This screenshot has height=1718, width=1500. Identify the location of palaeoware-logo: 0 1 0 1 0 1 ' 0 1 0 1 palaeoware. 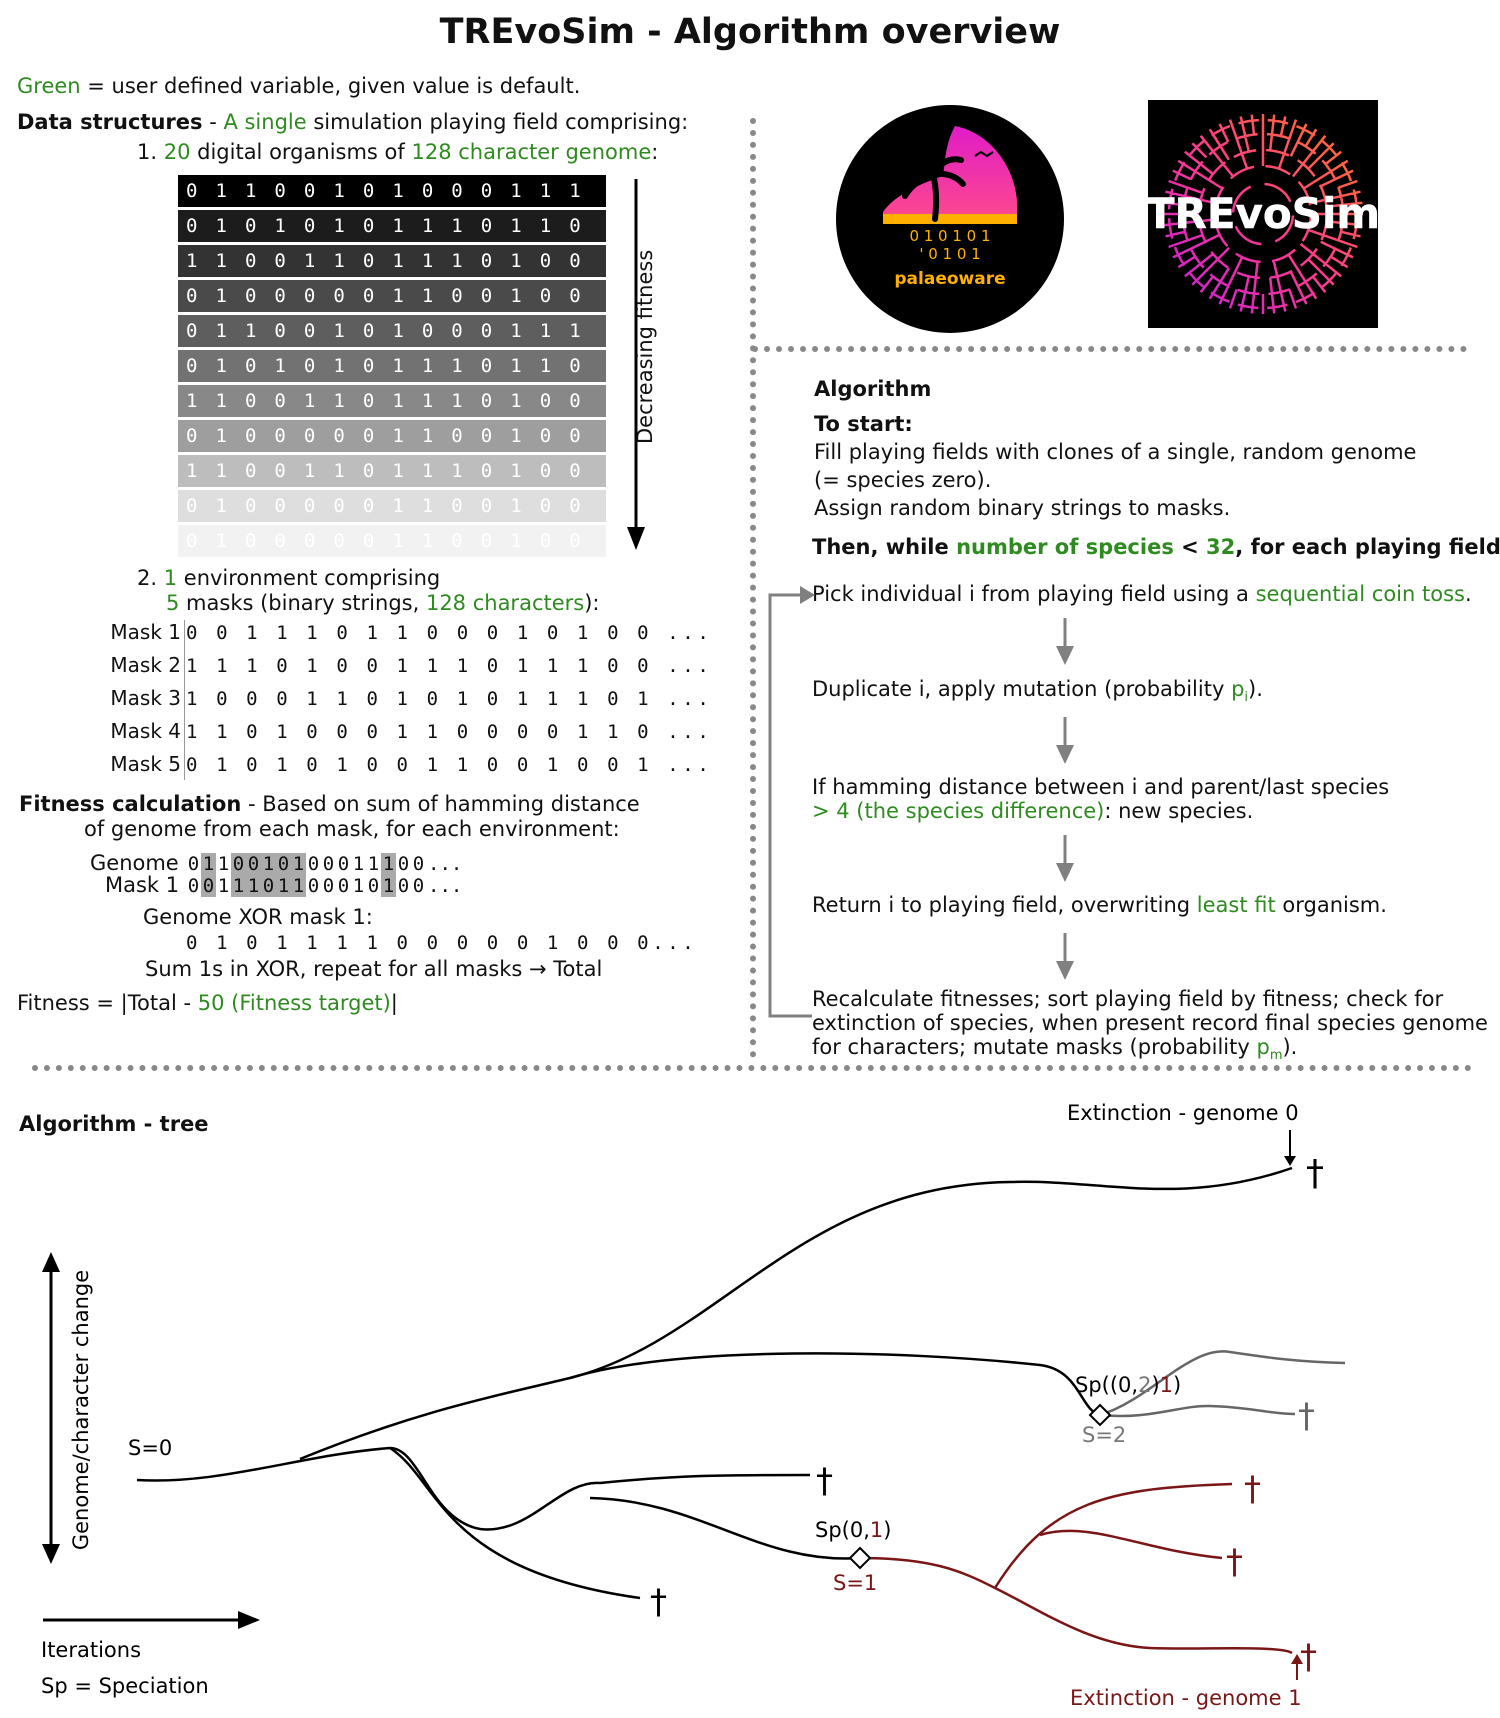
(950, 219).